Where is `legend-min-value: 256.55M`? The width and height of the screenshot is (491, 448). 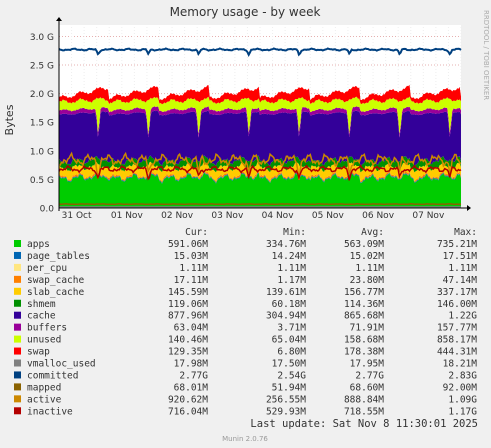
legend-min-value: 256.55M is located at coordinates (286, 399).